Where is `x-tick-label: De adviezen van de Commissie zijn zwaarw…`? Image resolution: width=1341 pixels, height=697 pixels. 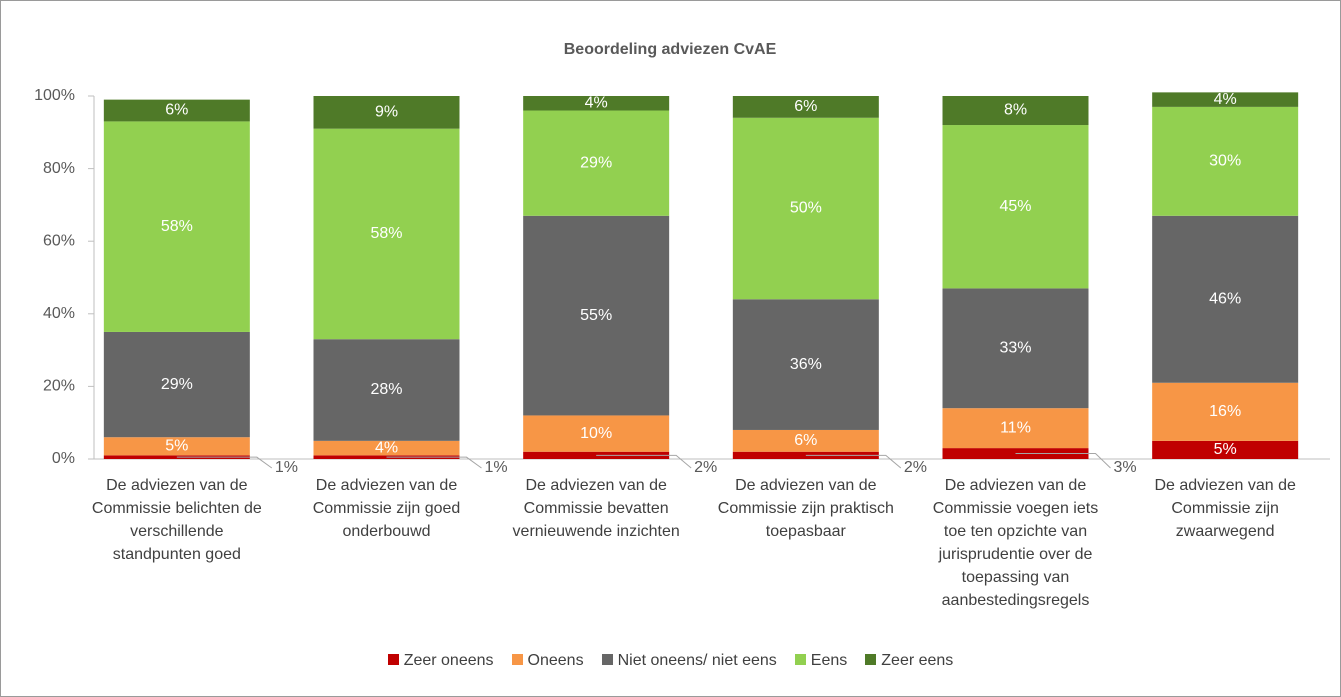
x-tick-label: De adviezen van de Commissie zijn zwaarw… is located at coordinates (1225, 508).